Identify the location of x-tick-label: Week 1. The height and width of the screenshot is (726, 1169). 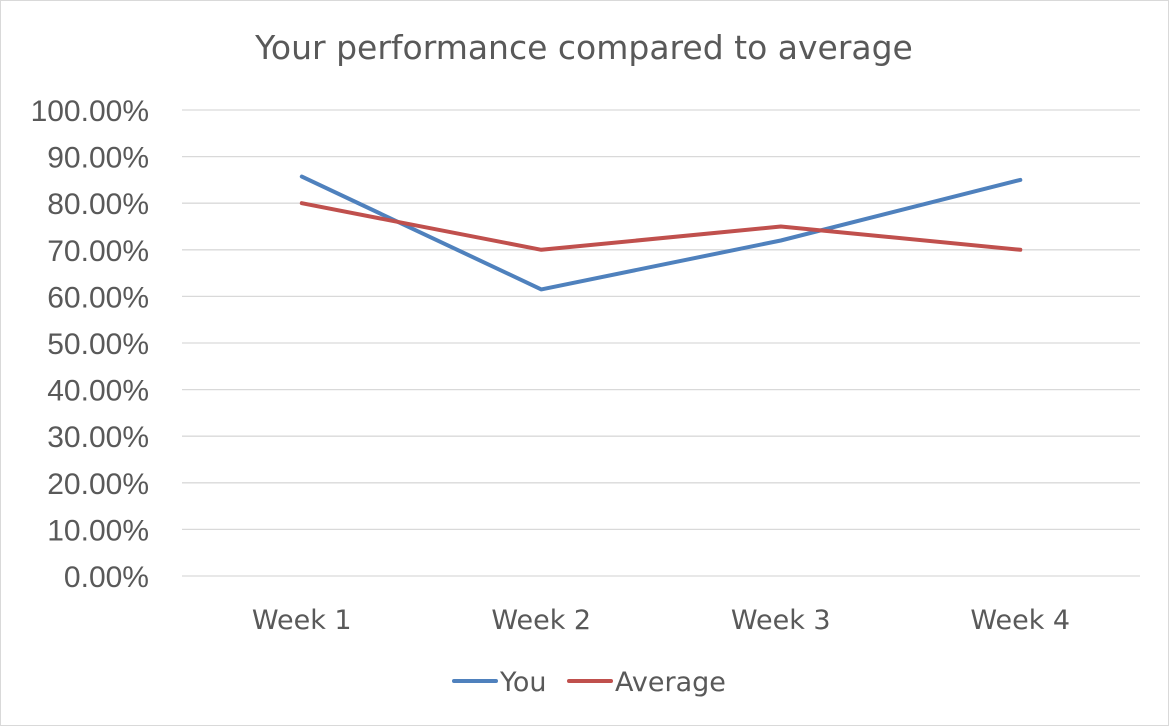
(302, 620).